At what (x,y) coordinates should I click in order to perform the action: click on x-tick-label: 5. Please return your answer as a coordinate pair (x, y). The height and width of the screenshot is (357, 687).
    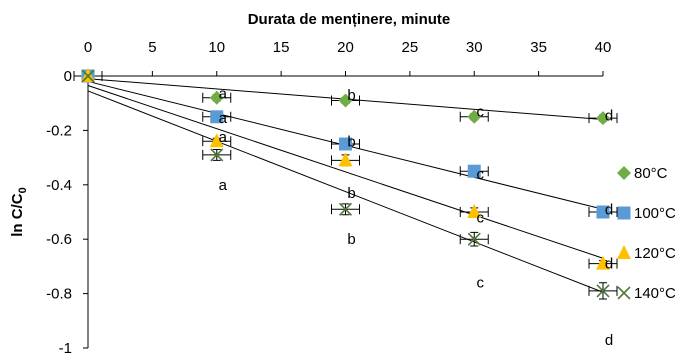
    Looking at the image, I should click on (152, 47).